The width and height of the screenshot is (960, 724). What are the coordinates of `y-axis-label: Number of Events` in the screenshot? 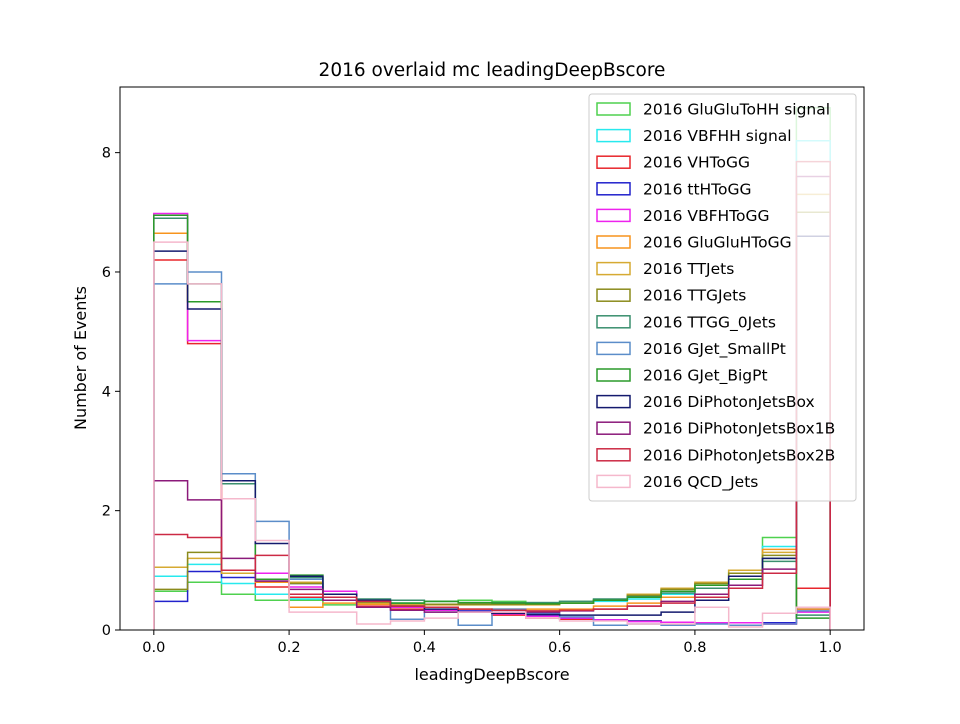 It's located at (80, 358).